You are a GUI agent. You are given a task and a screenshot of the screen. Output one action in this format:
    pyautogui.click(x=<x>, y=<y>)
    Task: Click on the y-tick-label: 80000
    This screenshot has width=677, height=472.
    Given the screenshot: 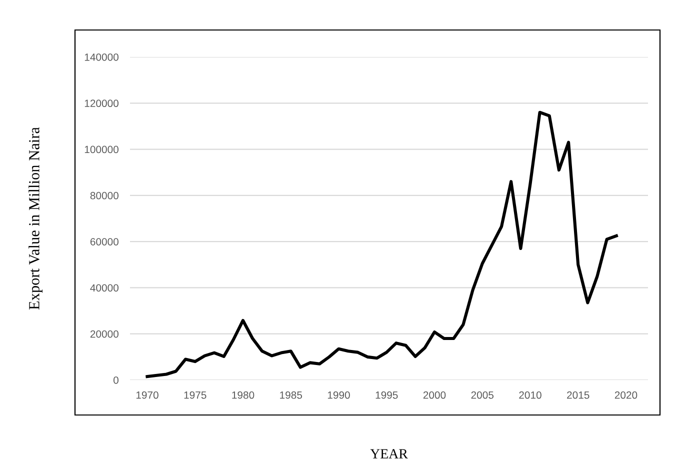 What is the action you would take?
    pyautogui.click(x=104, y=196)
    